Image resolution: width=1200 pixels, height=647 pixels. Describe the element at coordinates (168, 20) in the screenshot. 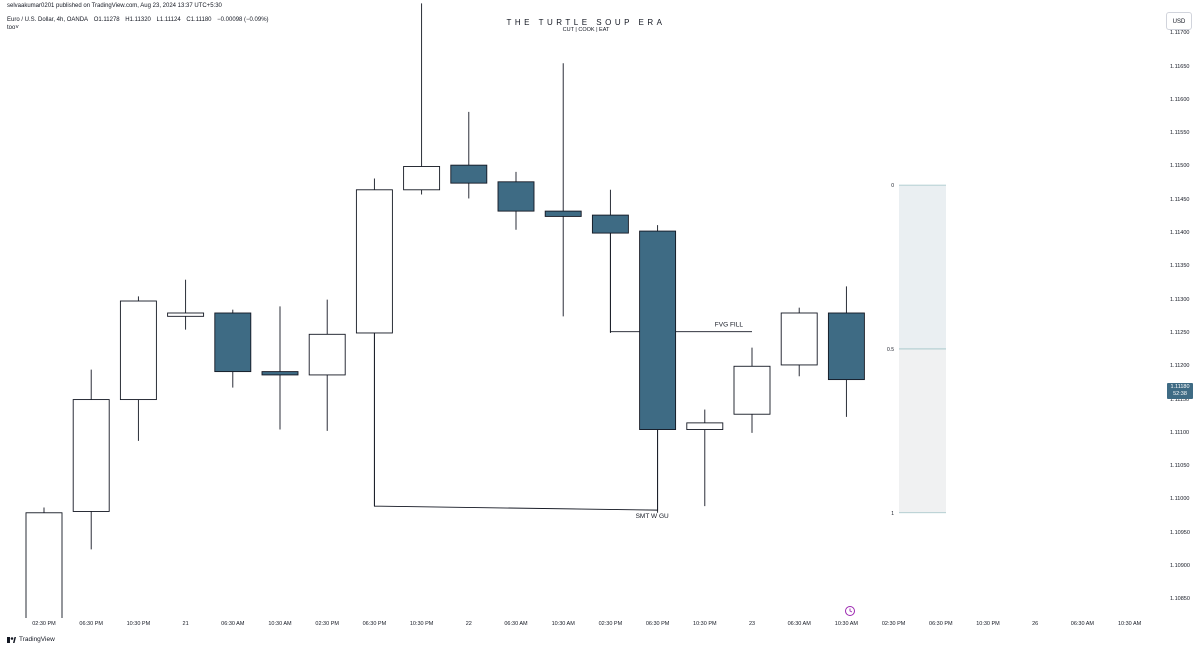

I see `ohlc-low: L1.11124` at that location.